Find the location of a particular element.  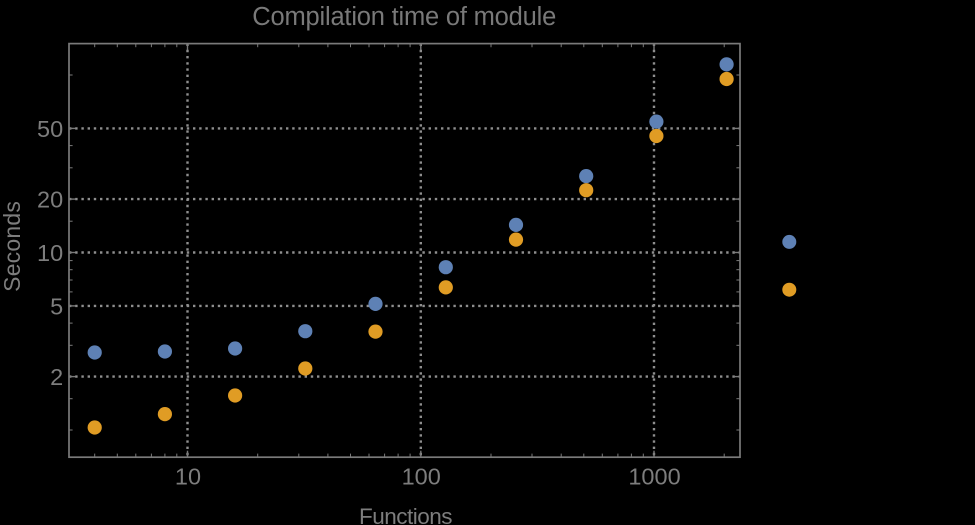

svg-text: 5 is located at coordinates (56, 306).